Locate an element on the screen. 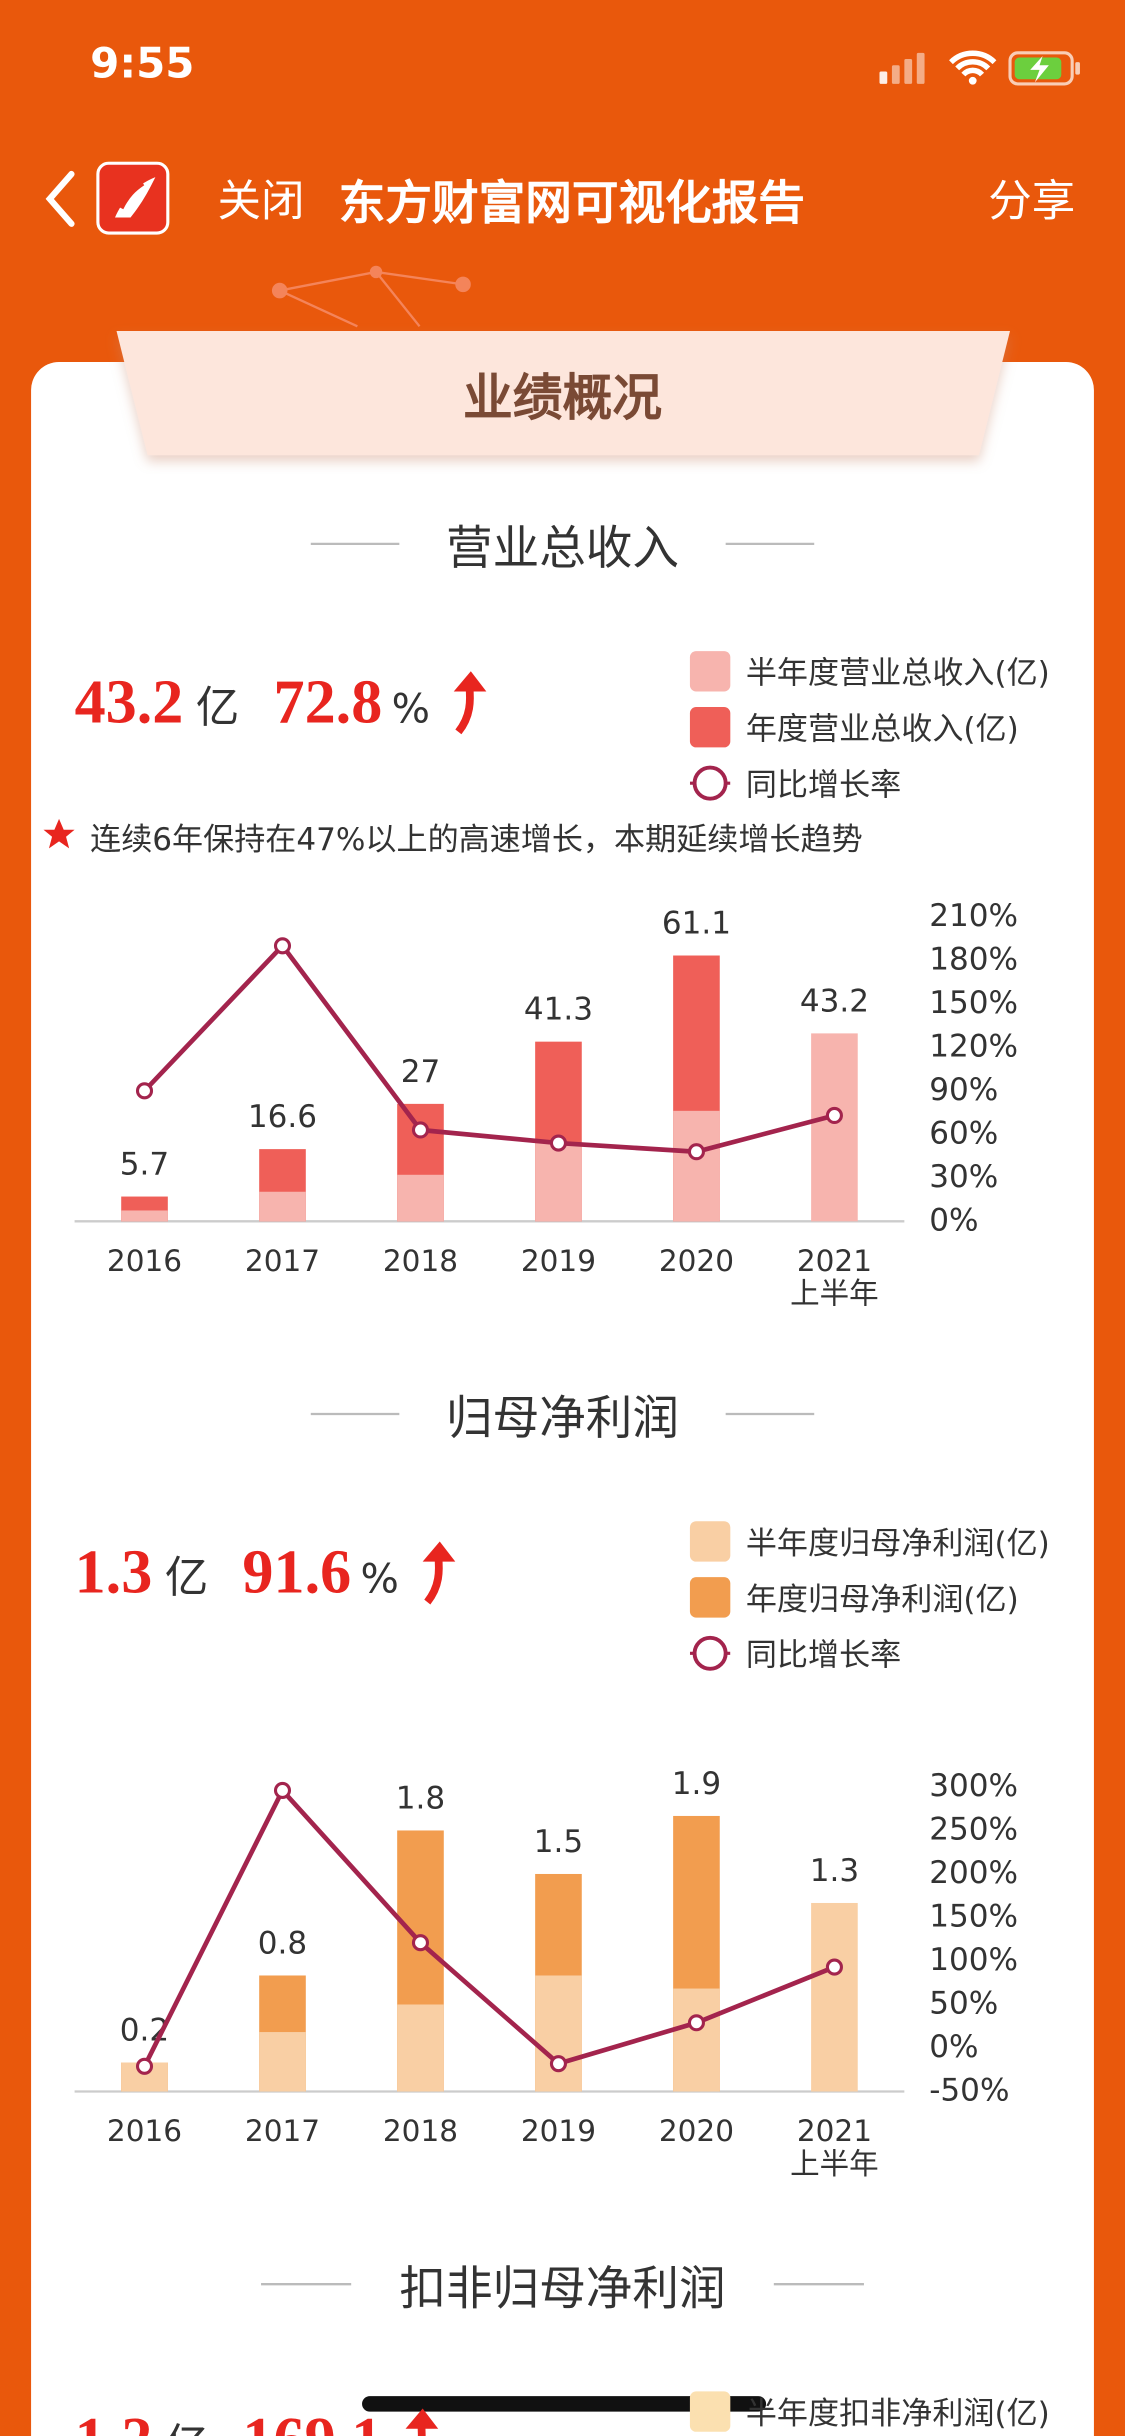  y2-tick-label: 30% is located at coordinates (963, 1177).